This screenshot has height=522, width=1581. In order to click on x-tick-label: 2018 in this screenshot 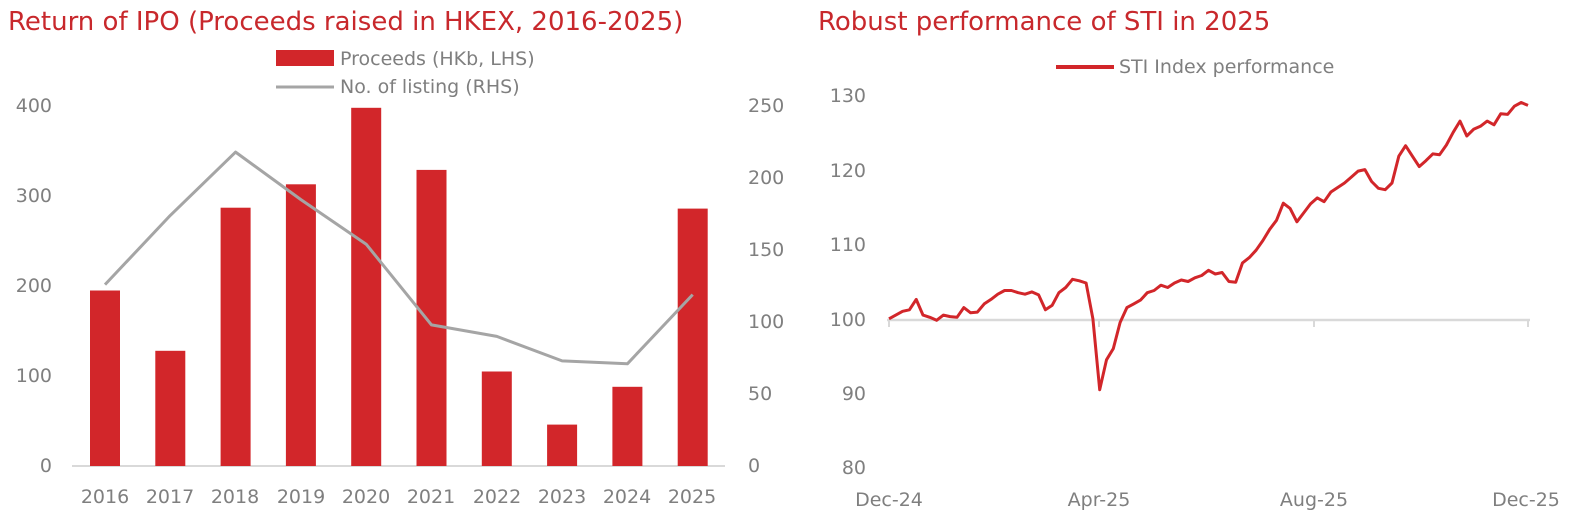, I will do `click(235, 497)`.